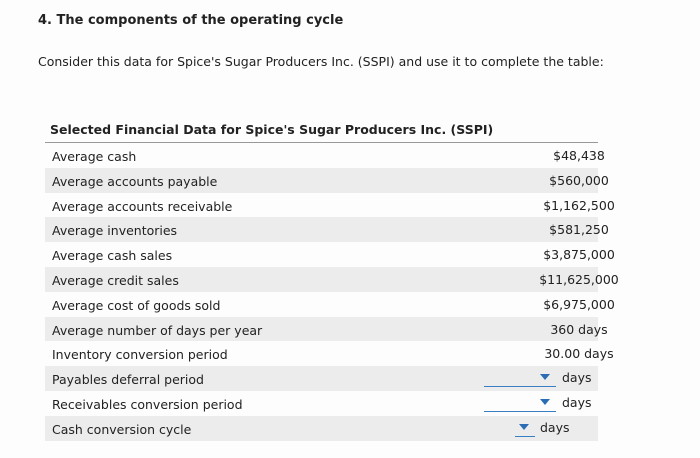 The image size is (700, 458). What do you see at coordinates (579, 180) in the screenshot?
I see `row-value: $560,000` at bounding box center [579, 180].